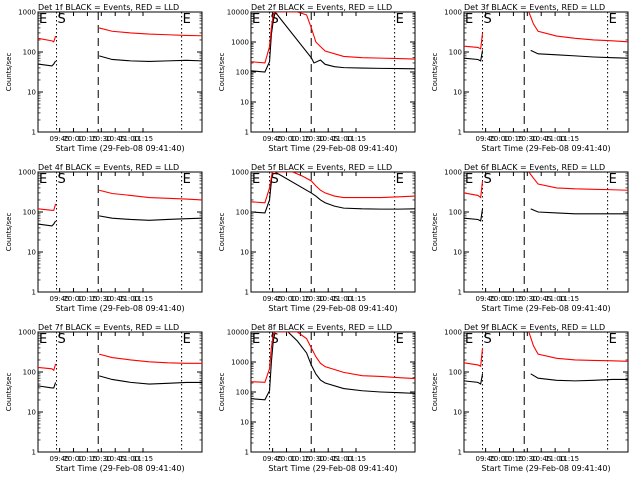 This screenshot has width=640, height=480. What do you see at coordinates (534, 7) in the screenshot?
I see `chart-title: Det 3f BLACK = Events, RED = LLD` at bounding box center [534, 7].